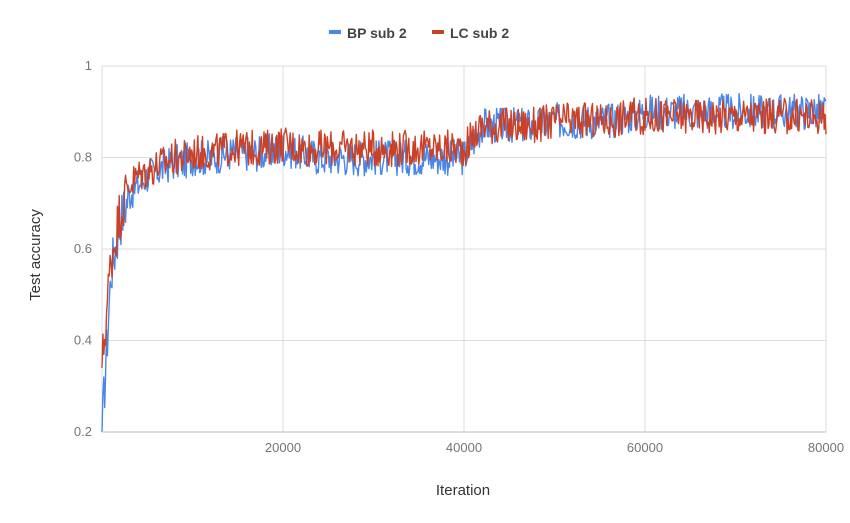 Image resolution: width=850 pixels, height=523 pixels. What do you see at coordinates (35, 255) in the screenshot?
I see `y-axis-title: Test accuracy` at bounding box center [35, 255].